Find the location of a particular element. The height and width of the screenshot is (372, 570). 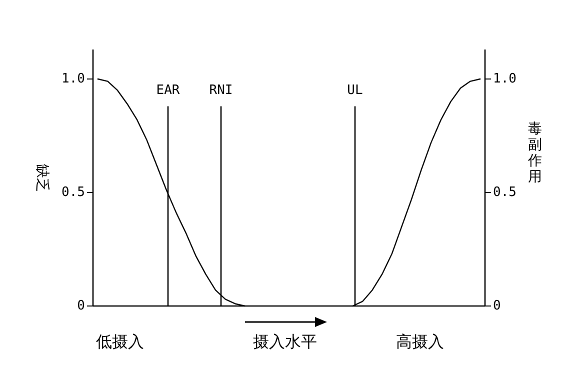

y2-tick-label: 0 is located at coordinates (497, 306).